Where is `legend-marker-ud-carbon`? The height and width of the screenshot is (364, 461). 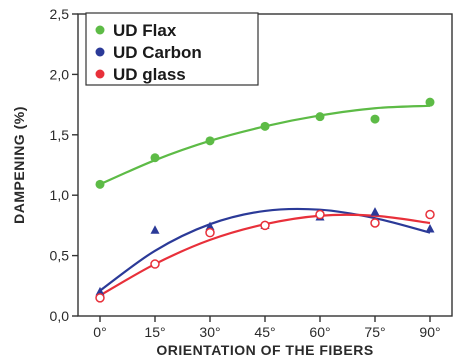 legend-marker-ud-carbon is located at coordinates (100, 52).